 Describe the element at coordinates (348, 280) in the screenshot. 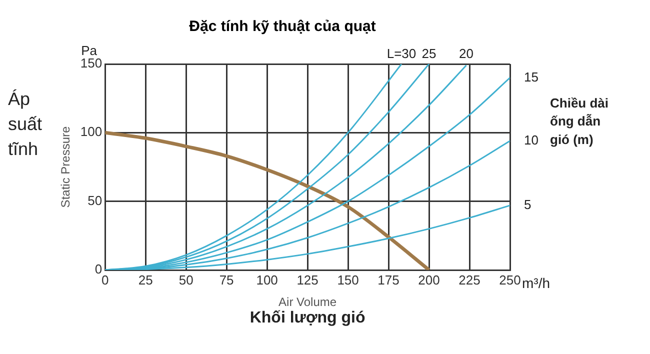

I see `x-tick-label: 150` at that location.